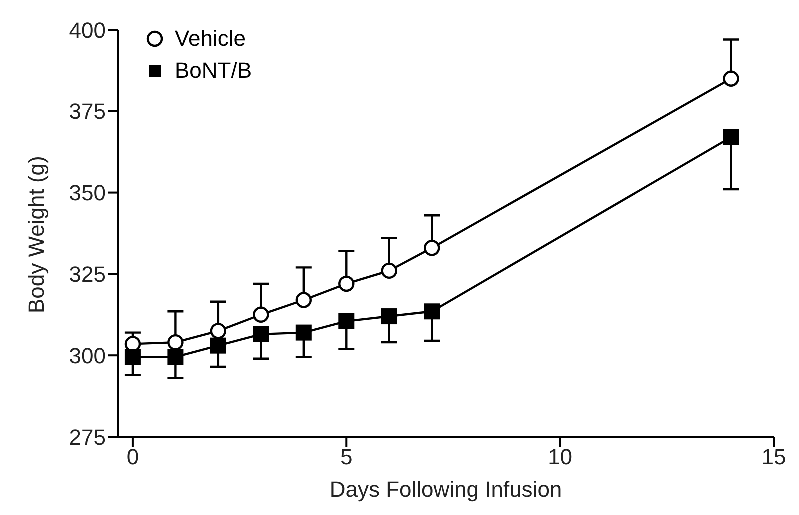 The height and width of the screenshot is (515, 799). I want to click on y-tick-label: 300, so click(87, 355).